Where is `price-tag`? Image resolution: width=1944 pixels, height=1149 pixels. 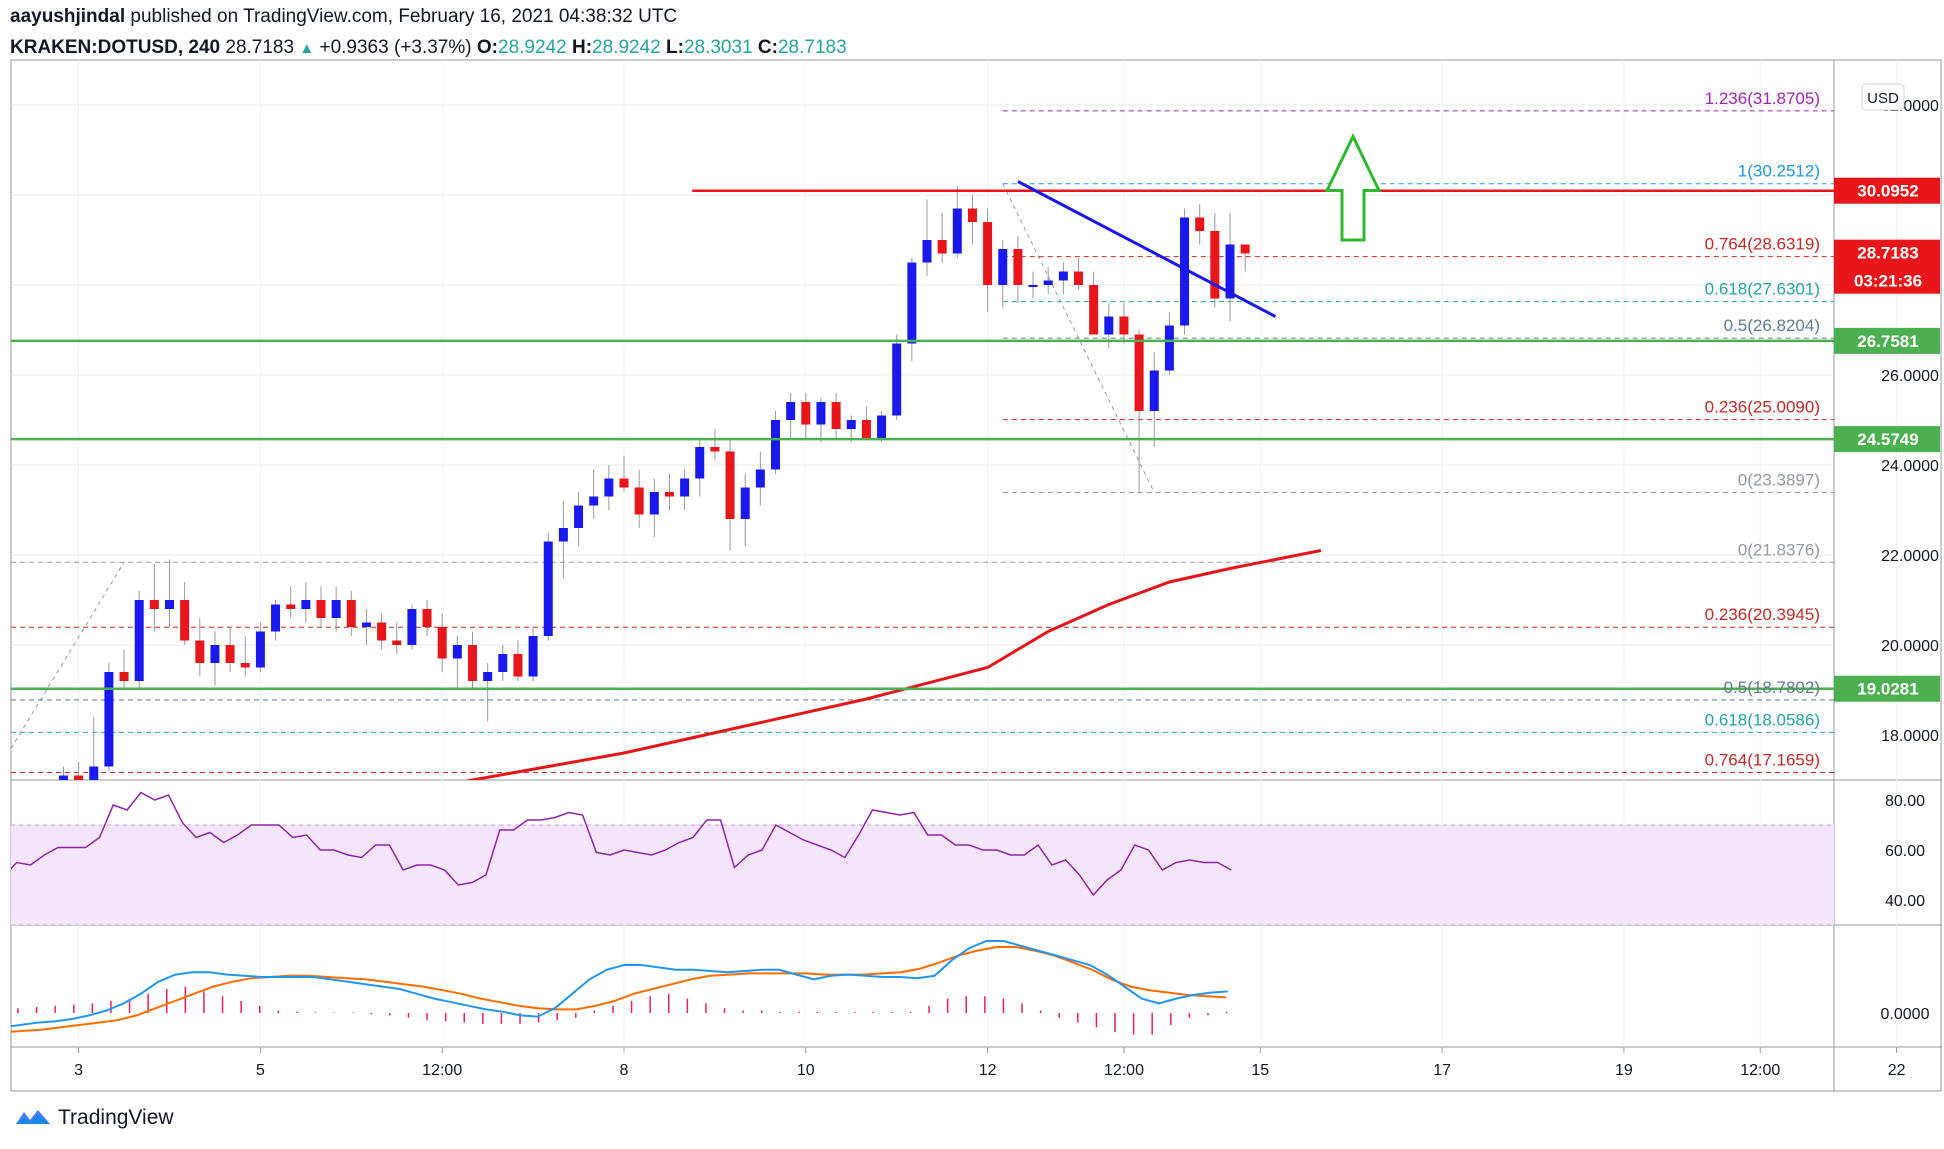
price-tag is located at coordinates (1887, 439).